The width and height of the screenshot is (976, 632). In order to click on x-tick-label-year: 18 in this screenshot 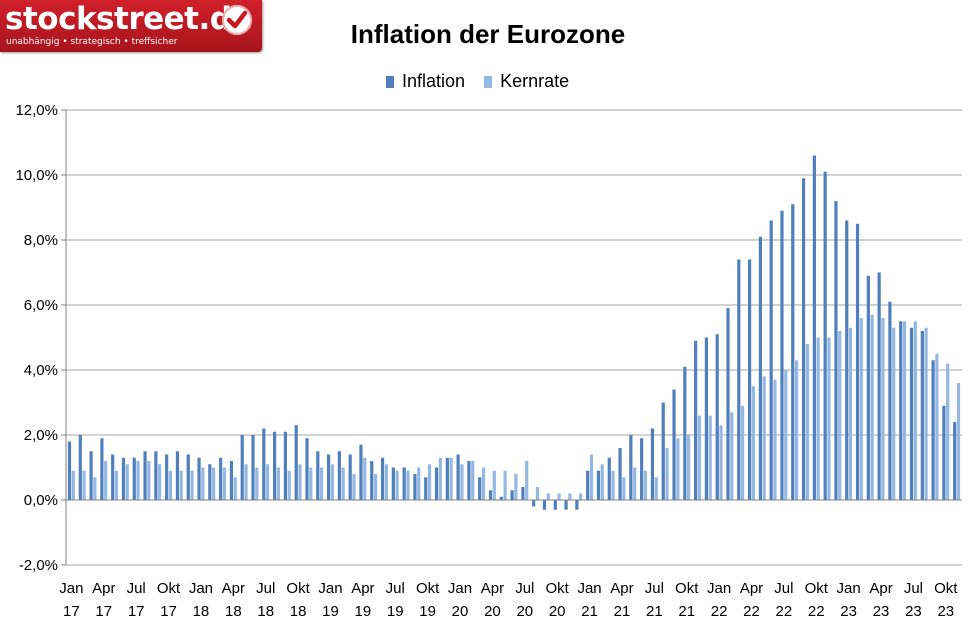, I will do `click(201, 611)`.